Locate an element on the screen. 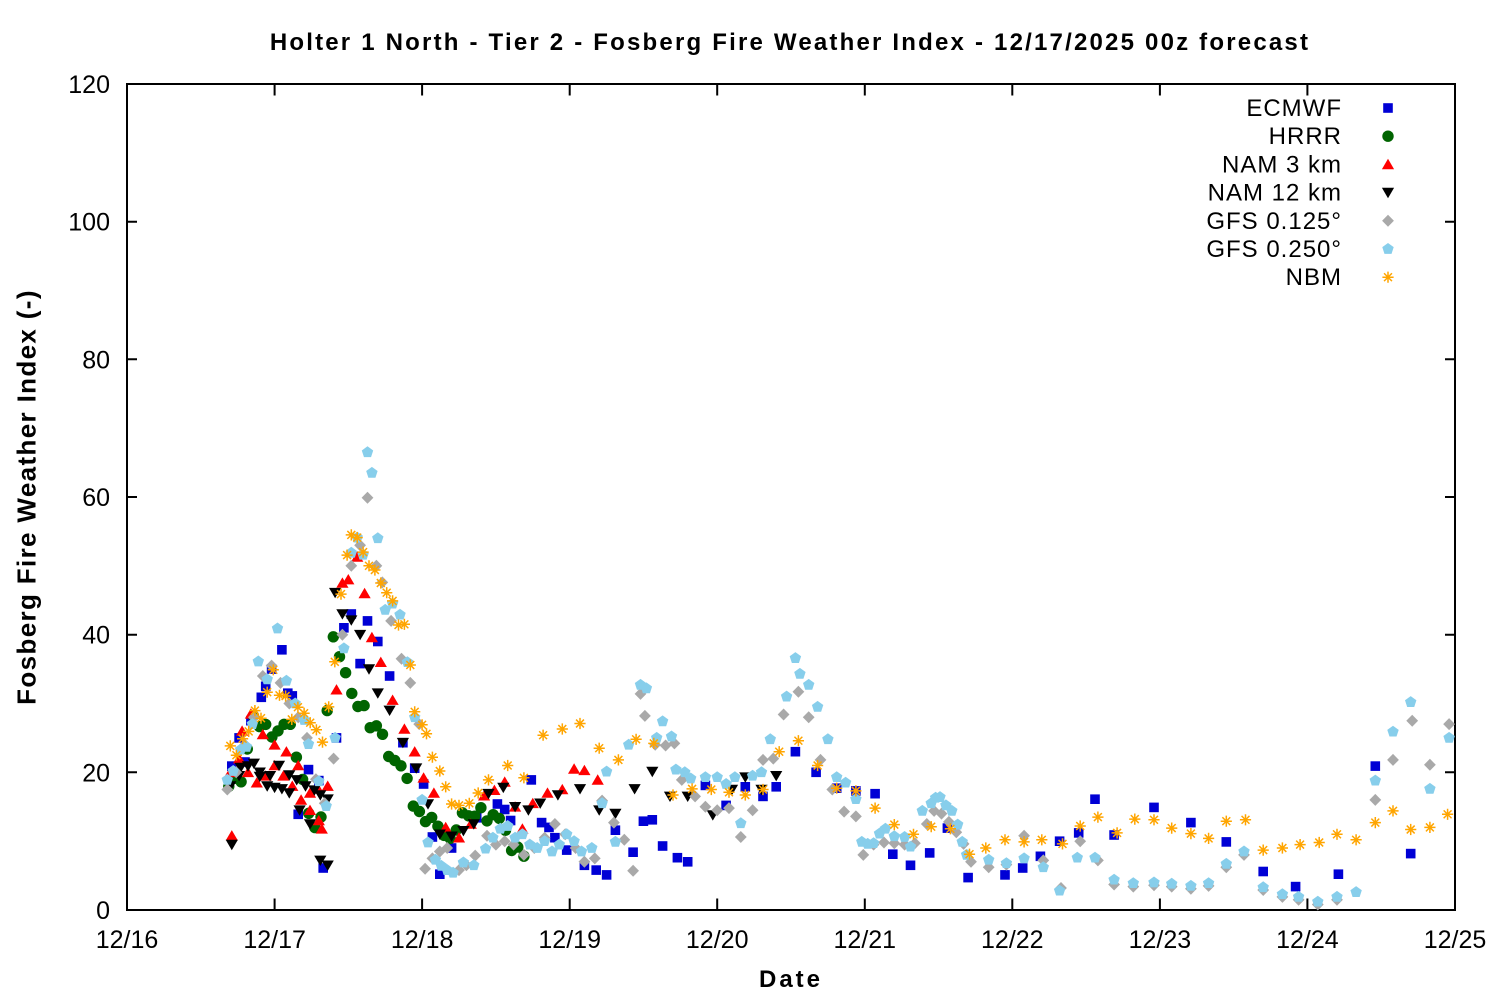 The image size is (1500, 1000). svg-text: HRRR is located at coordinates (1305, 136).